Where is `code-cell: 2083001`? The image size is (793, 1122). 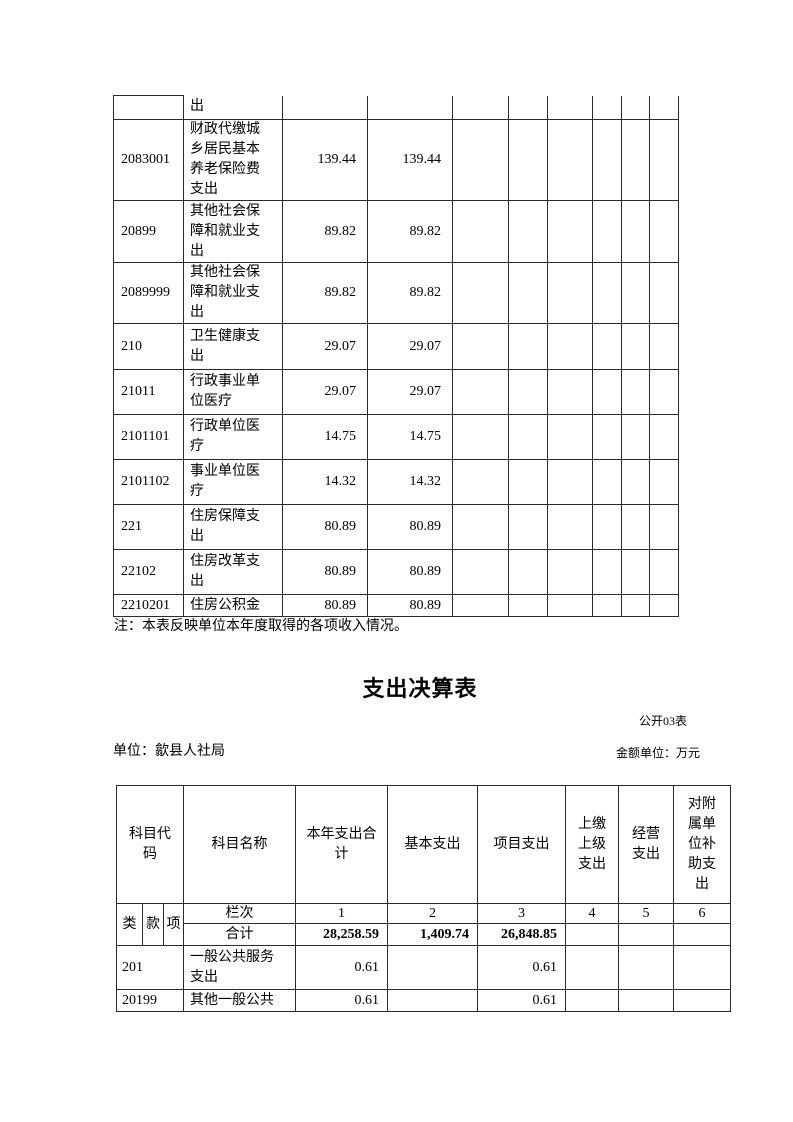
code-cell: 2083001 is located at coordinates (148, 160).